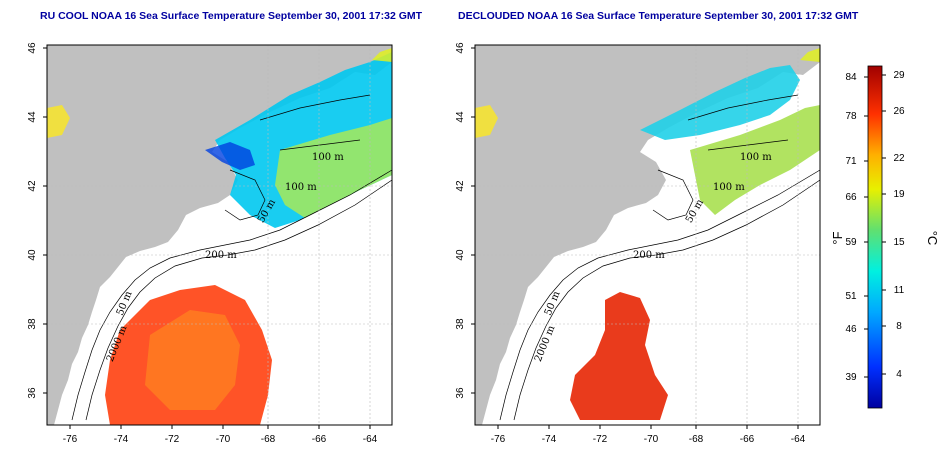  I want to click on celsius-tick: 8, so click(899, 326).